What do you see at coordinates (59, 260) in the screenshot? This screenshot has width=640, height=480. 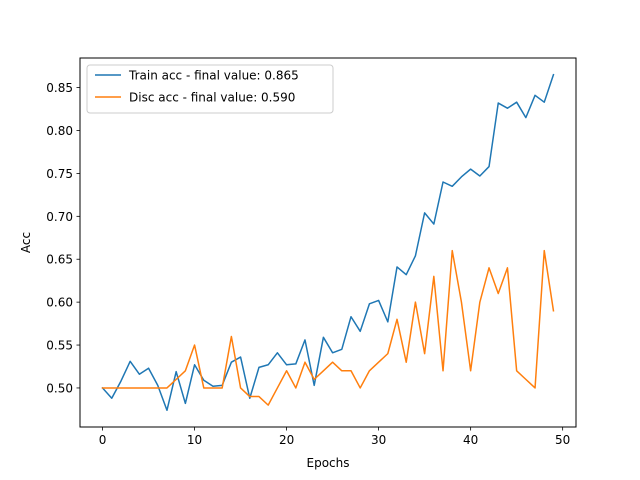 I see `y-tick-label: 0.65` at bounding box center [59, 260].